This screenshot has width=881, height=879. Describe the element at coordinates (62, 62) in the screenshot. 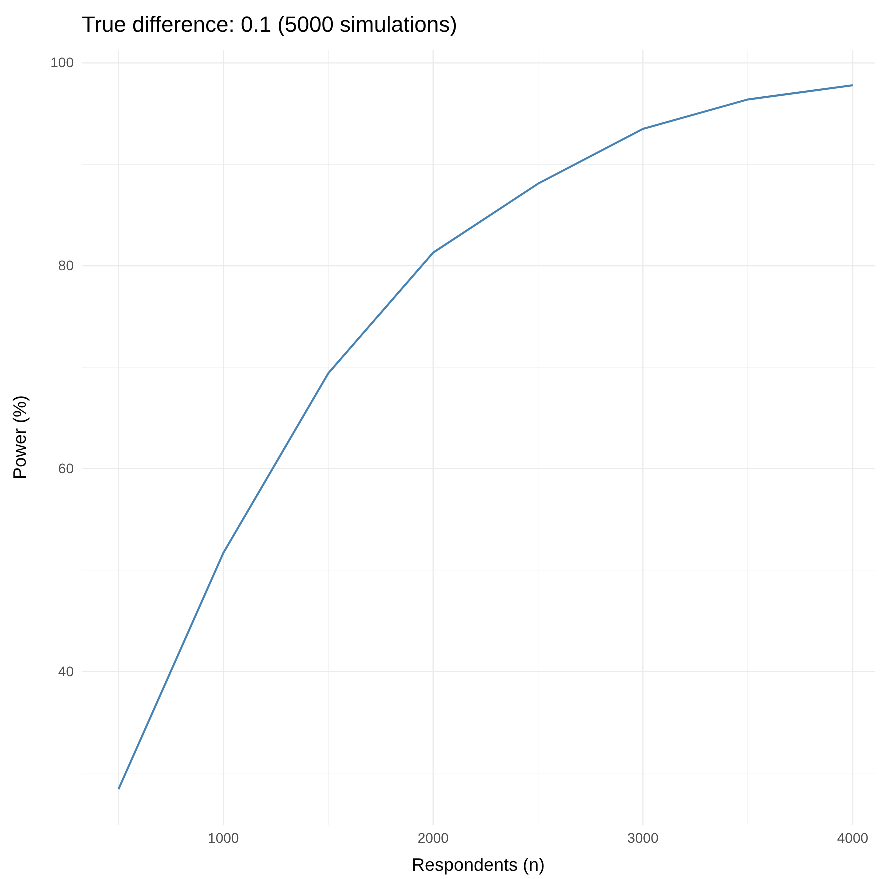

I see `y-tick-label: 100` at that location.